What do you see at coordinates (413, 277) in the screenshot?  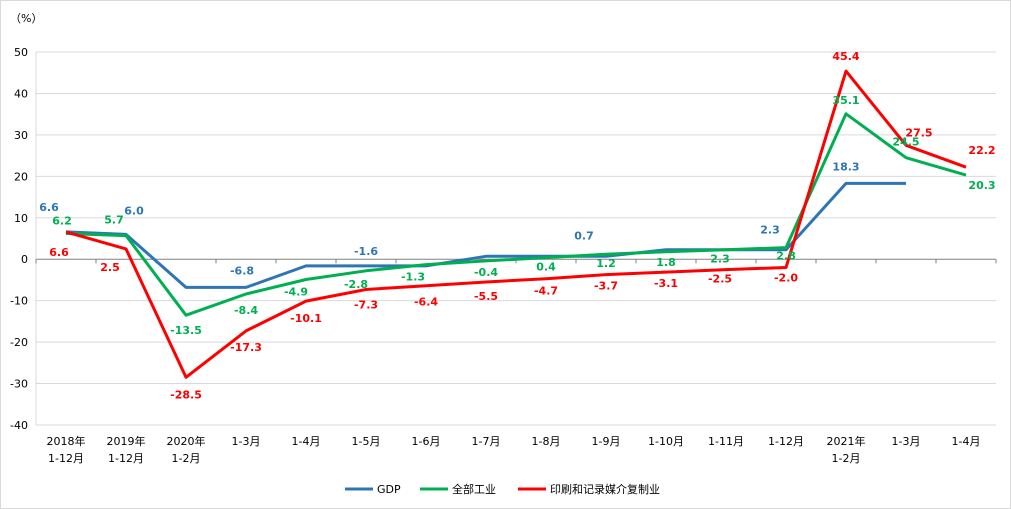 I see `data-label: -1.3` at bounding box center [413, 277].